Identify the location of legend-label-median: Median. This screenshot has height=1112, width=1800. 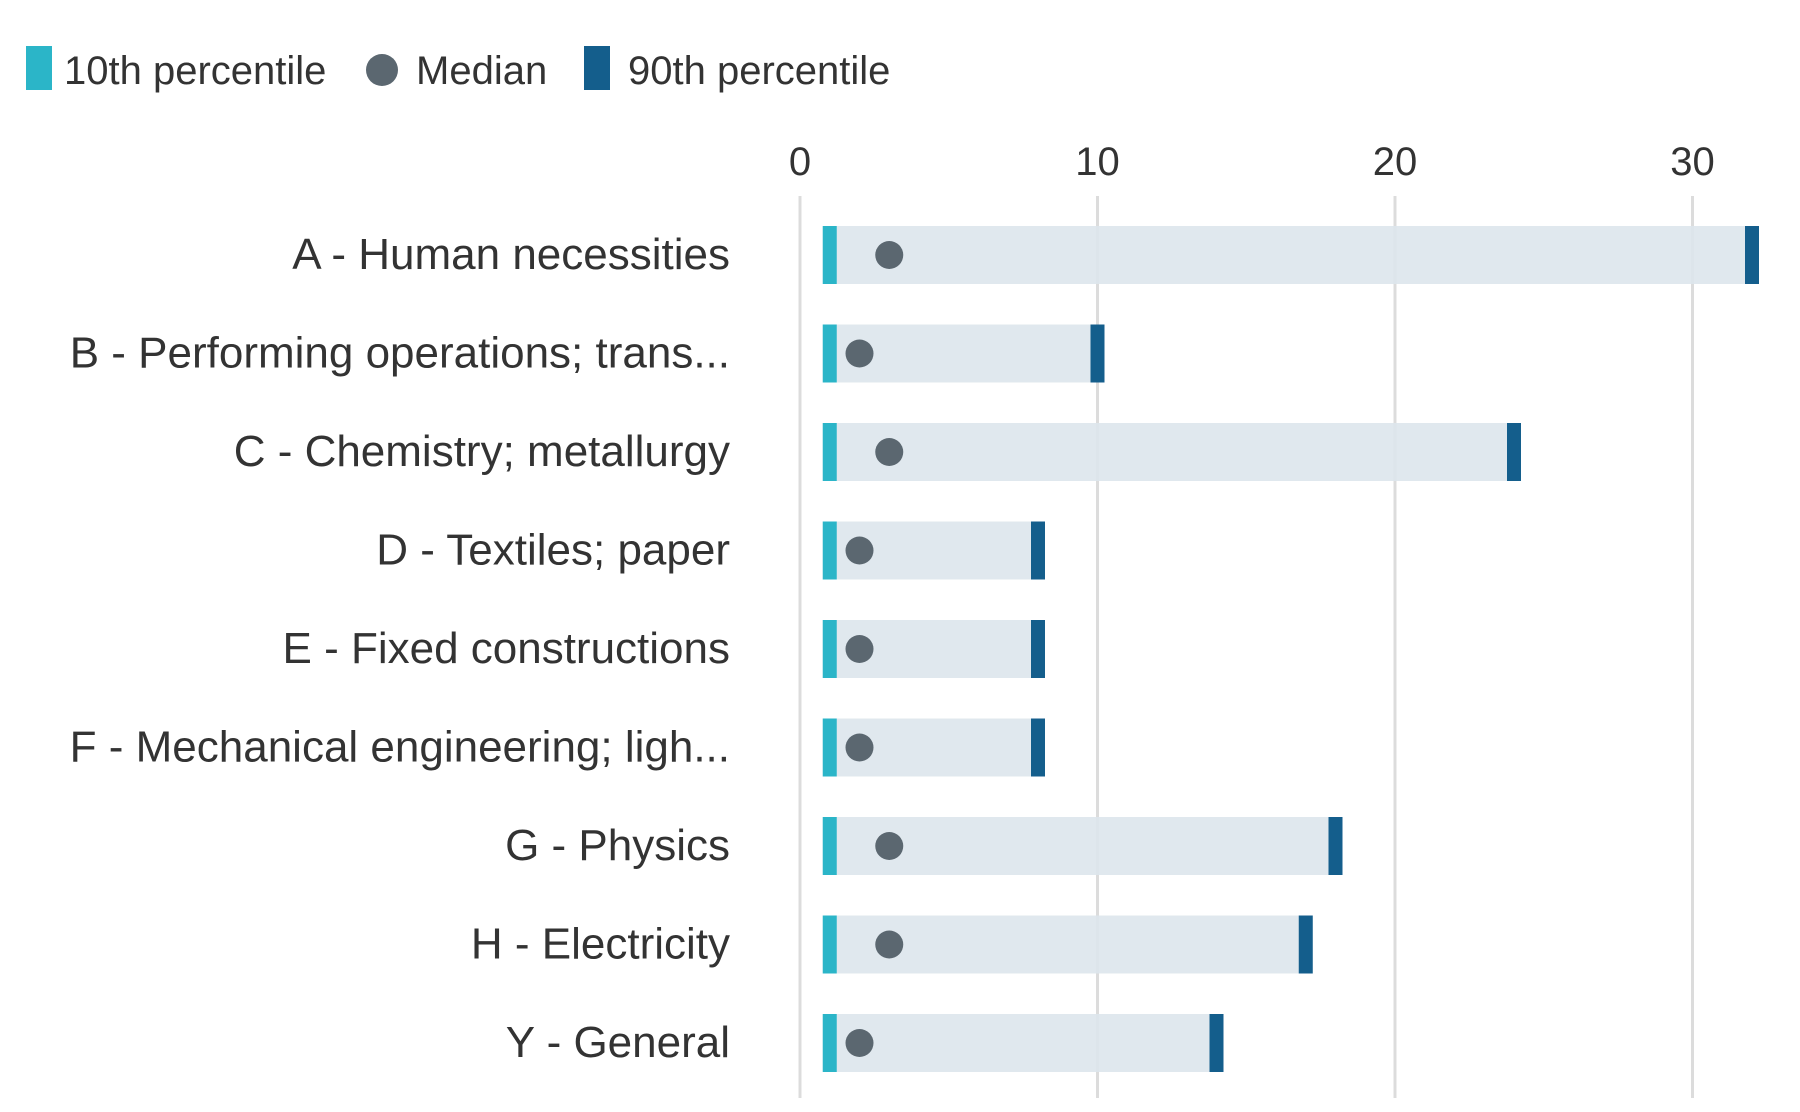
(481, 71).